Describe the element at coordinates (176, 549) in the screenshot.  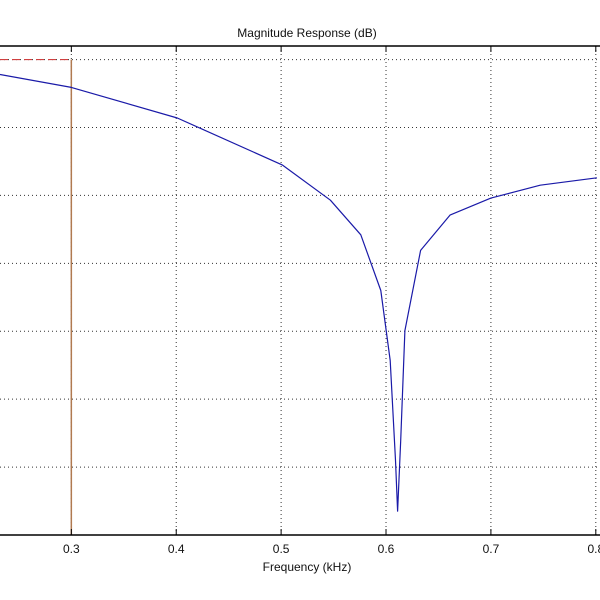
I see `x-tick-label: 0.4` at that location.